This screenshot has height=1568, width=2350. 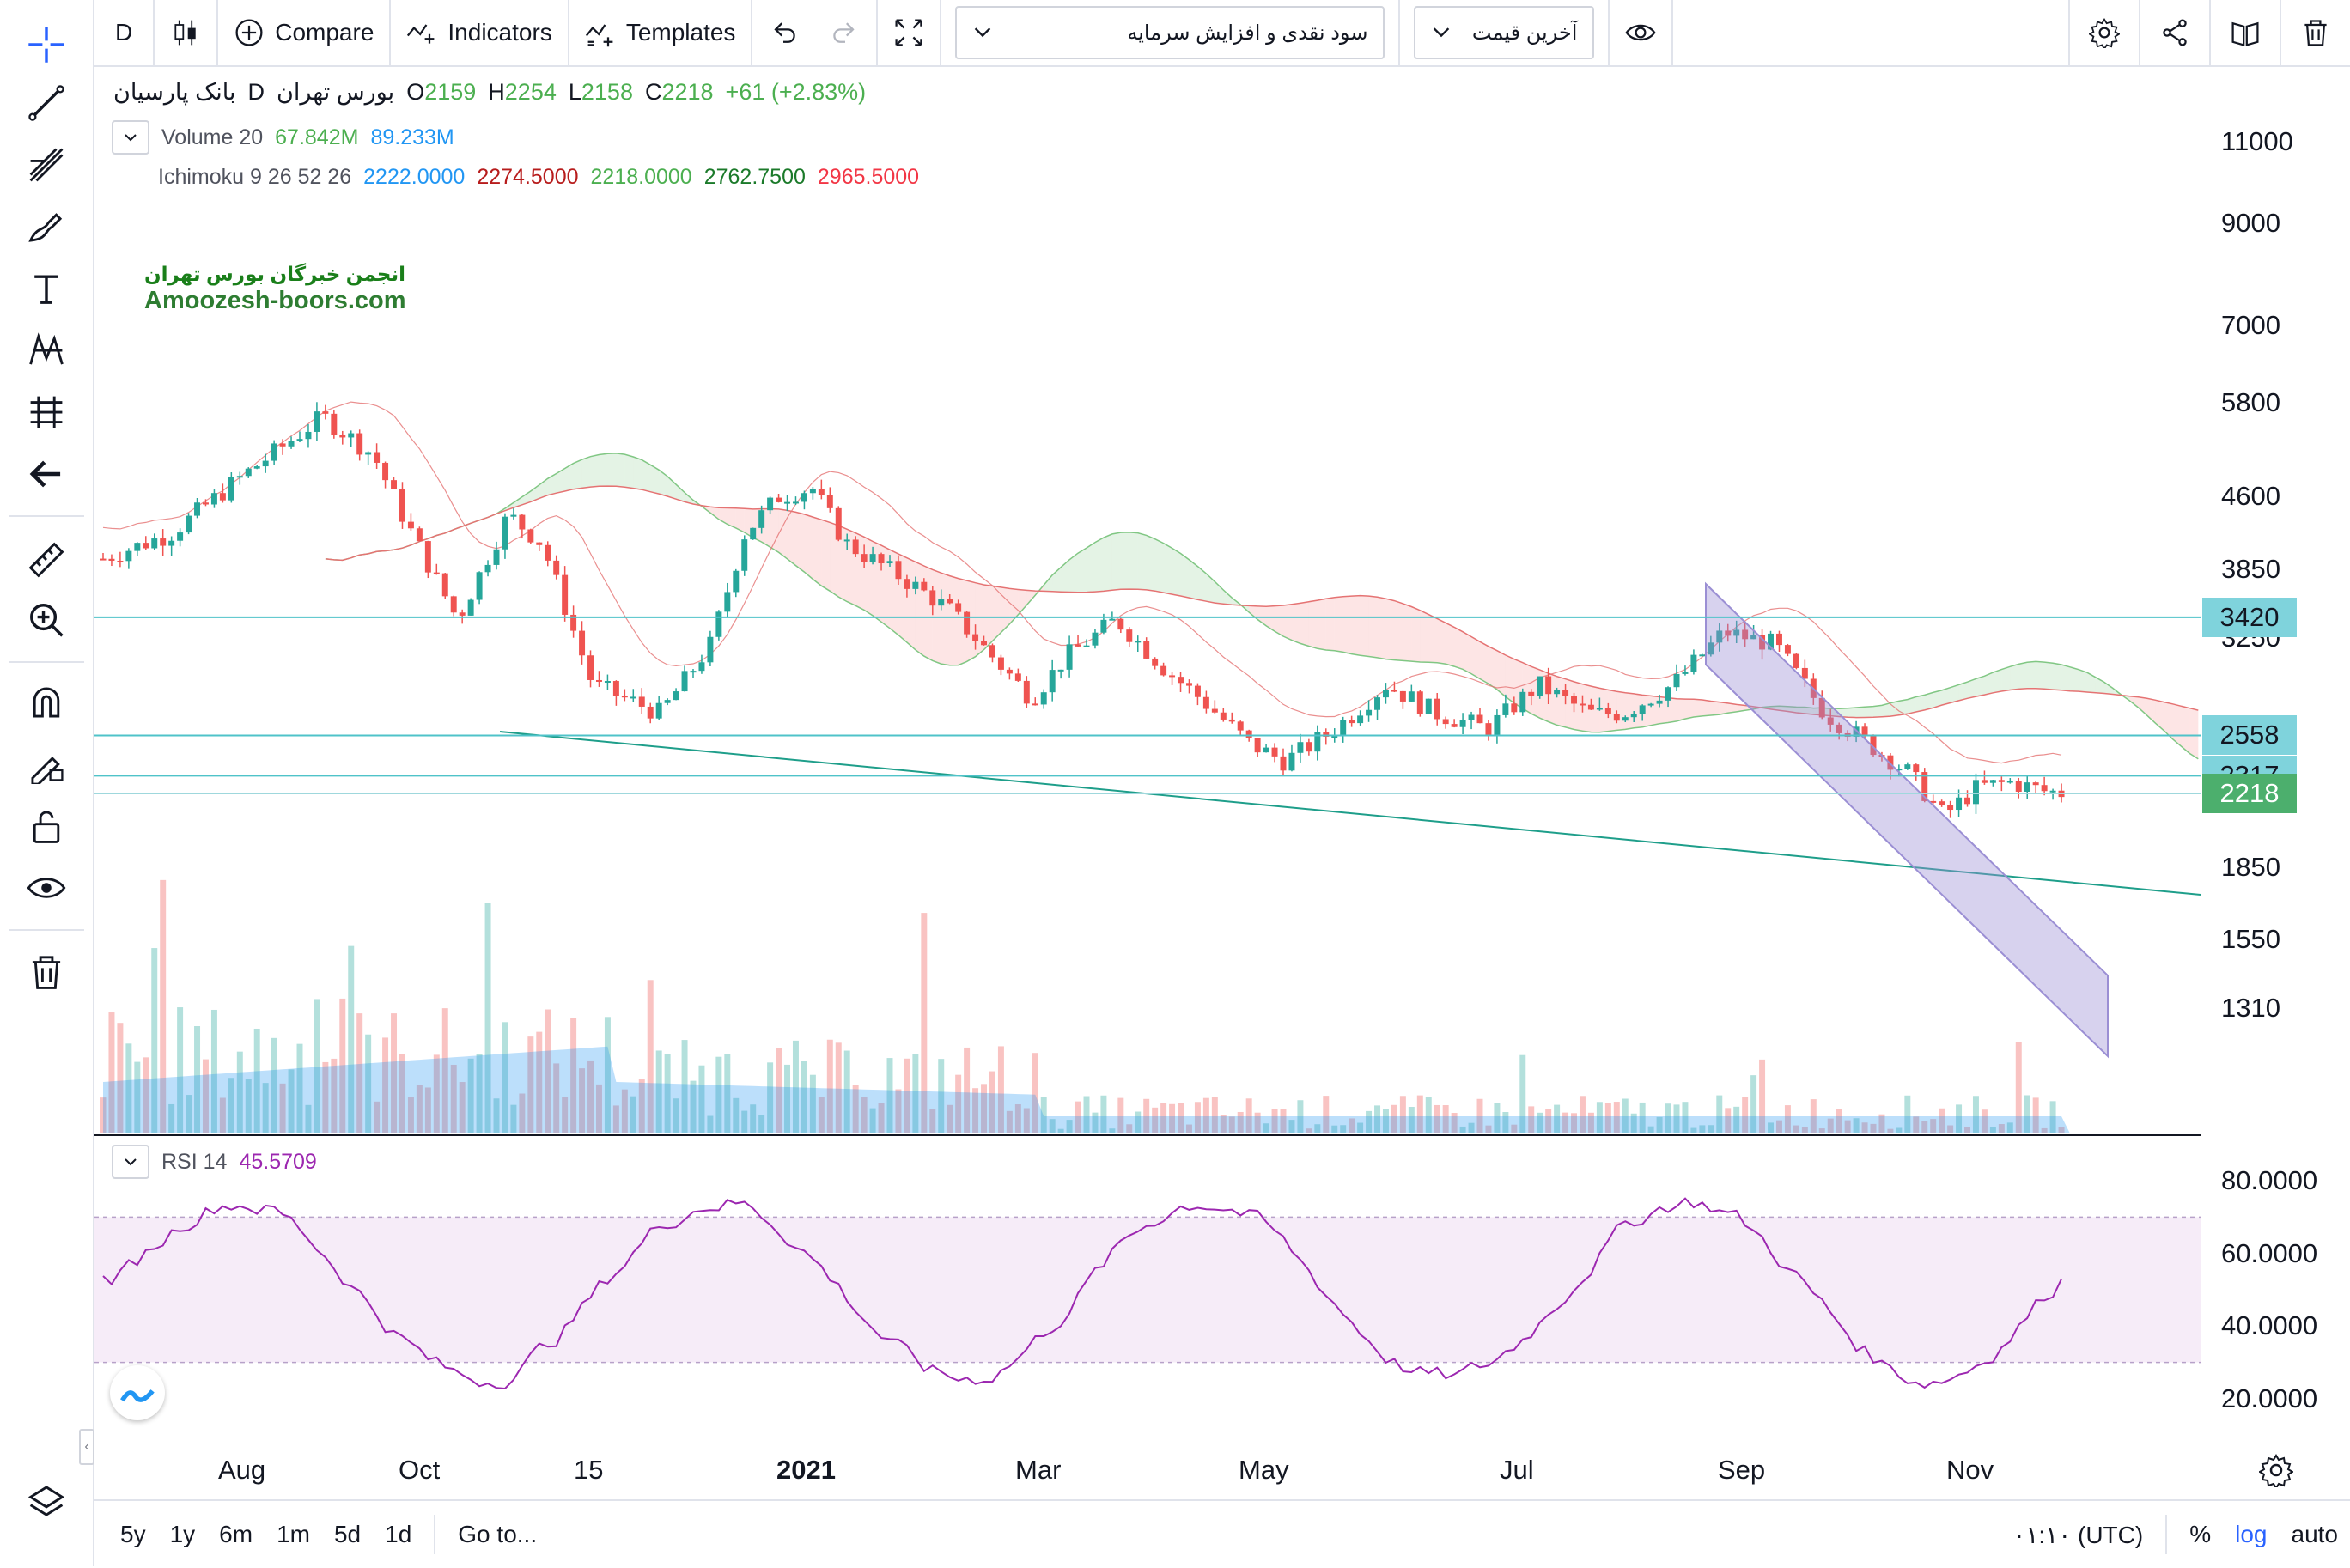 What do you see at coordinates (783, 32) in the screenshot?
I see `undo-button` at bounding box center [783, 32].